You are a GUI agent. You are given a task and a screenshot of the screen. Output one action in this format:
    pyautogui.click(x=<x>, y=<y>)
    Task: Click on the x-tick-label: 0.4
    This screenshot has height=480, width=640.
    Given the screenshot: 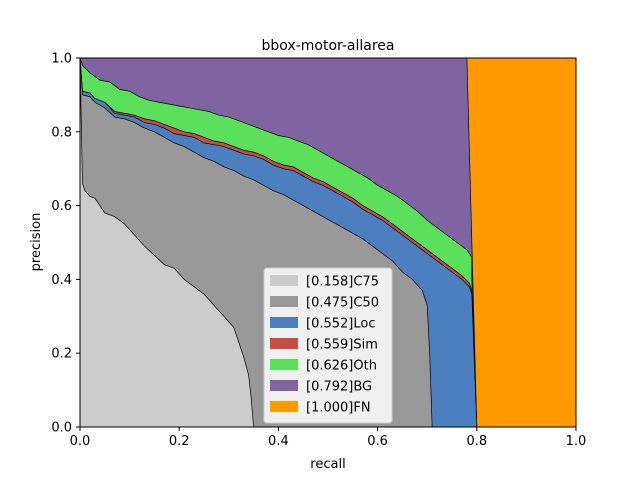 What is the action you would take?
    pyautogui.click(x=278, y=441)
    